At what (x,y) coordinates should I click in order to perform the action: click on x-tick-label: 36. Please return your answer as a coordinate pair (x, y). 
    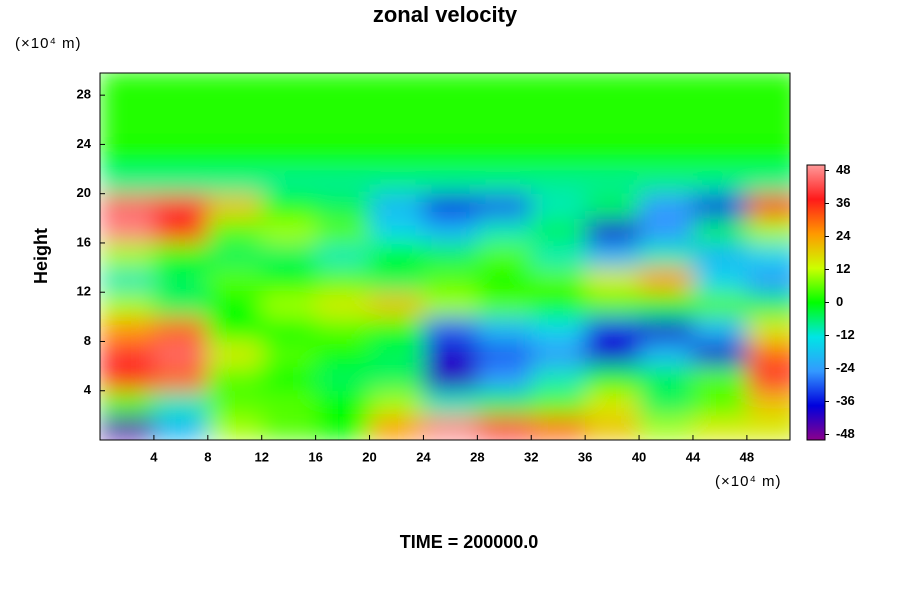
    Looking at the image, I should click on (585, 456).